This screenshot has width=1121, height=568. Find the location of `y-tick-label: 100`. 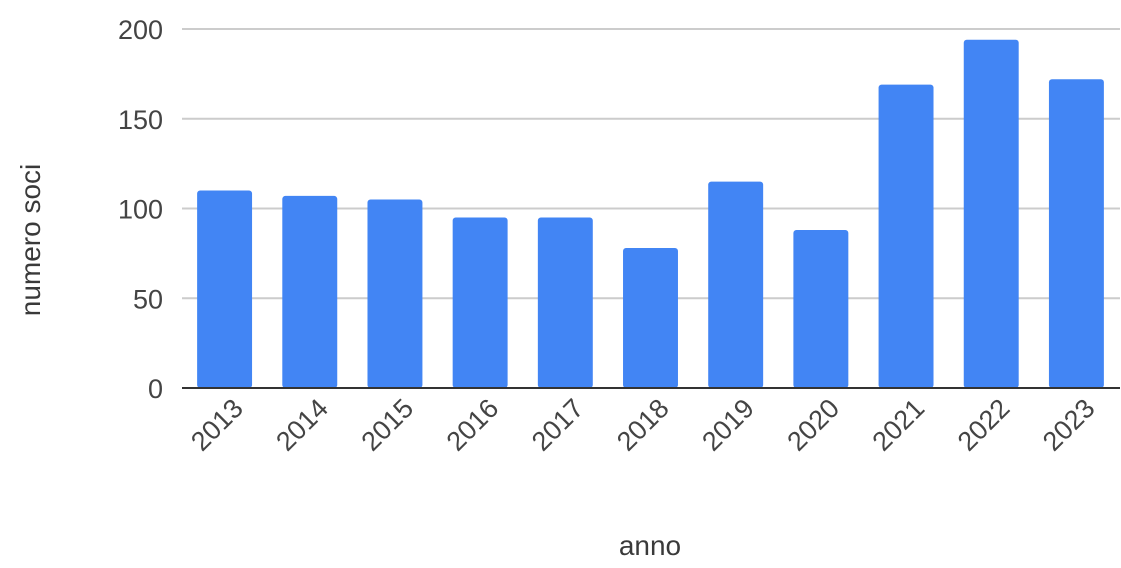

y-tick-label: 100 is located at coordinates (140, 210).